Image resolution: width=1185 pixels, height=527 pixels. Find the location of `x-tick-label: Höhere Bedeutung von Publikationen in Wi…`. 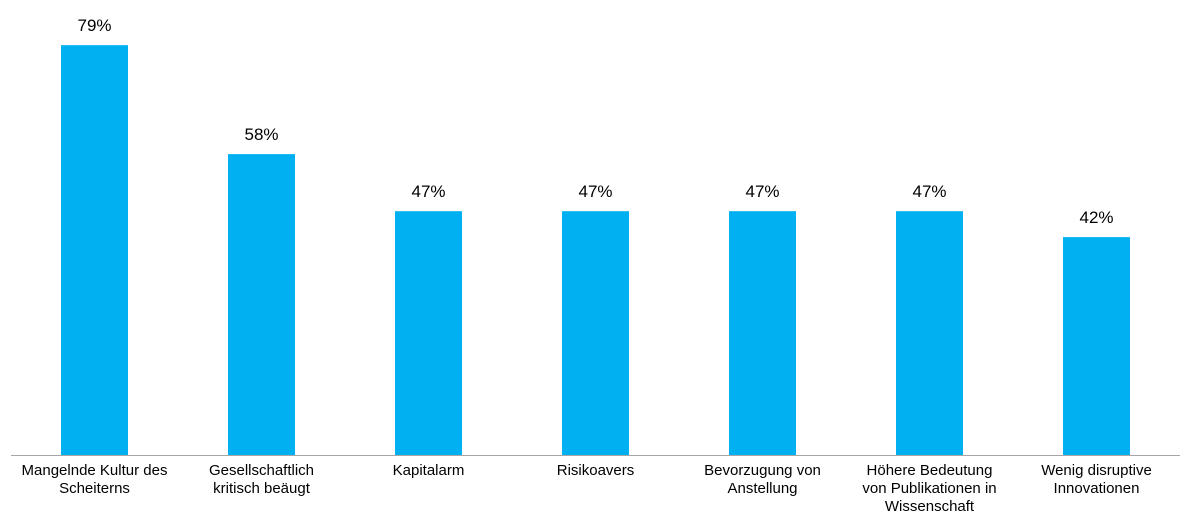

x-tick-label: Höhere Bedeutung von Publikationen in Wi… is located at coordinates (929, 488).